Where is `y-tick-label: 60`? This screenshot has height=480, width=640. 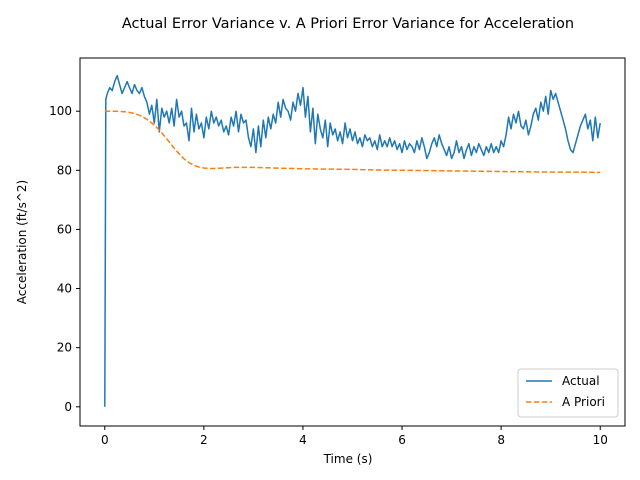
y-tick-label: 60 is located at coordinates (64, 229).